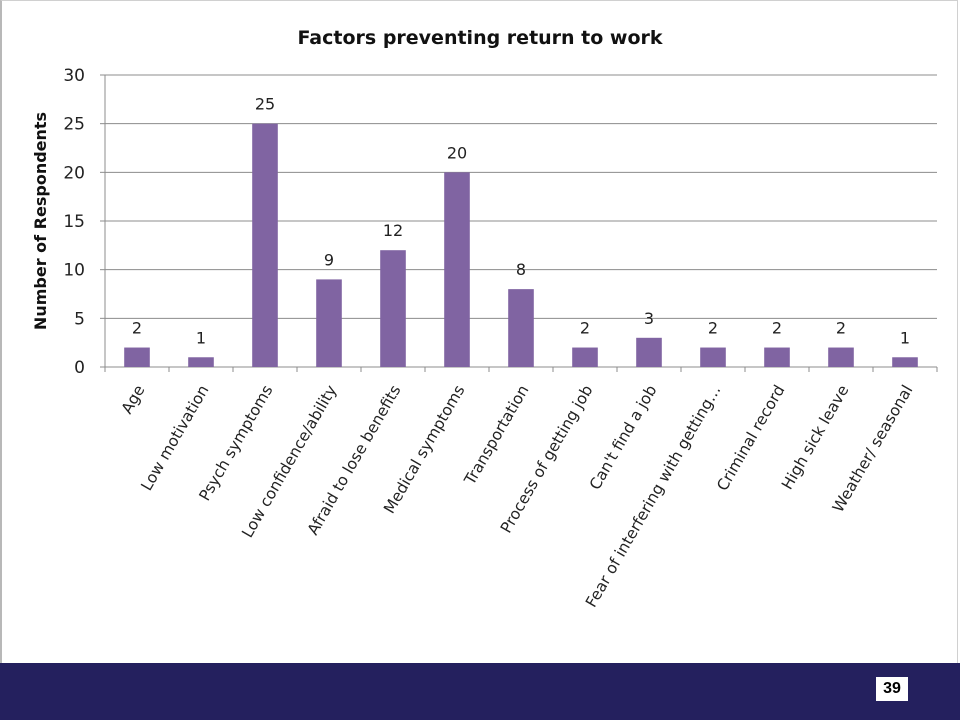 The height and width of the screenshot is (720, 960). Describe the element at coordinates (750, 438) in the screenshot. I see `category-label: Criminal record` at that location.